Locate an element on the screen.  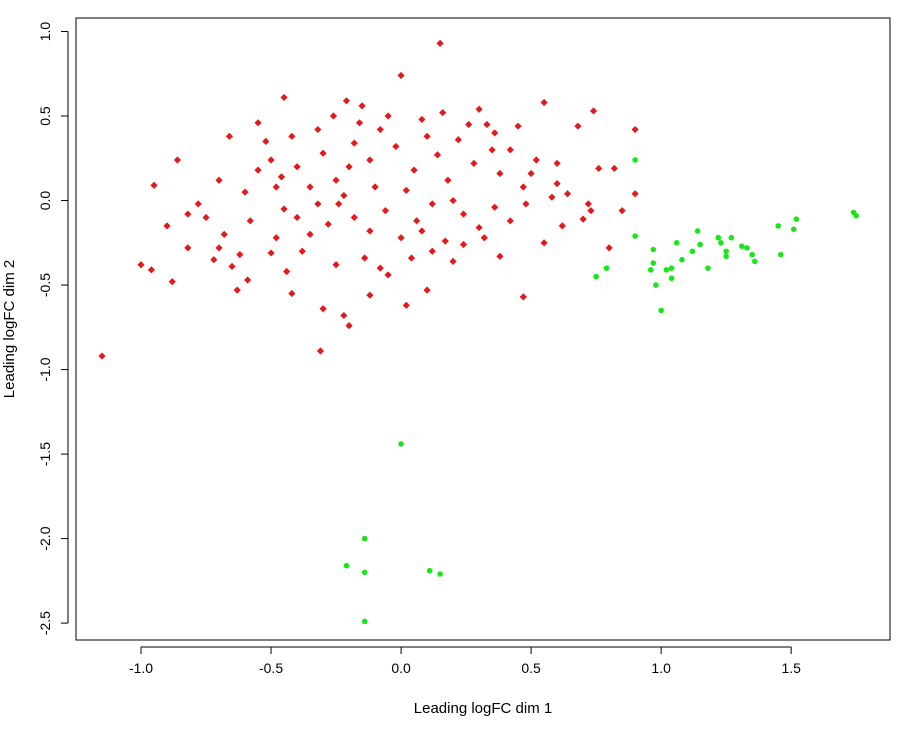
x-tick-label: -1.0 is located at coordinates (141, 668).